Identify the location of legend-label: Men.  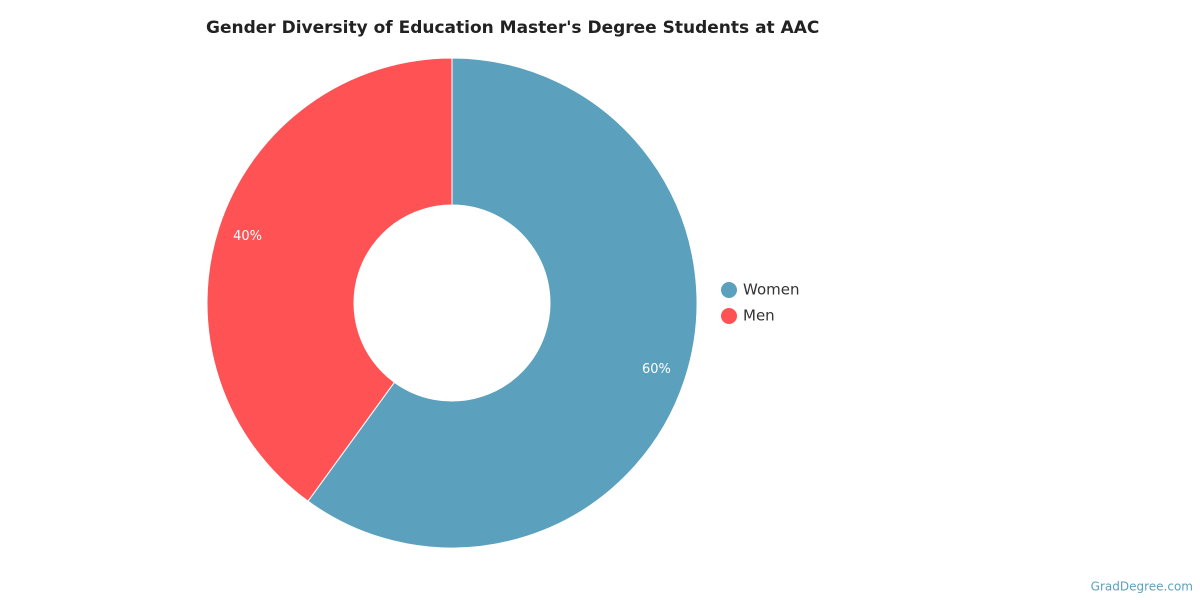
(759, 316).